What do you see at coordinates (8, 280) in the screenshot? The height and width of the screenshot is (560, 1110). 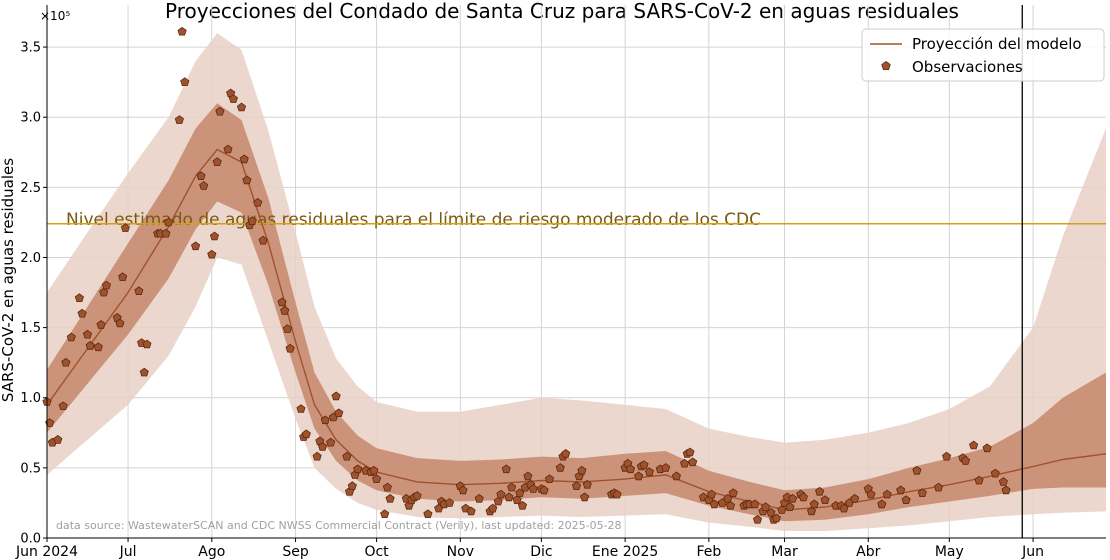 I see `y-axis-label: SARS-CoV-2 en aguas residuales` at bounding box center [8, 280].